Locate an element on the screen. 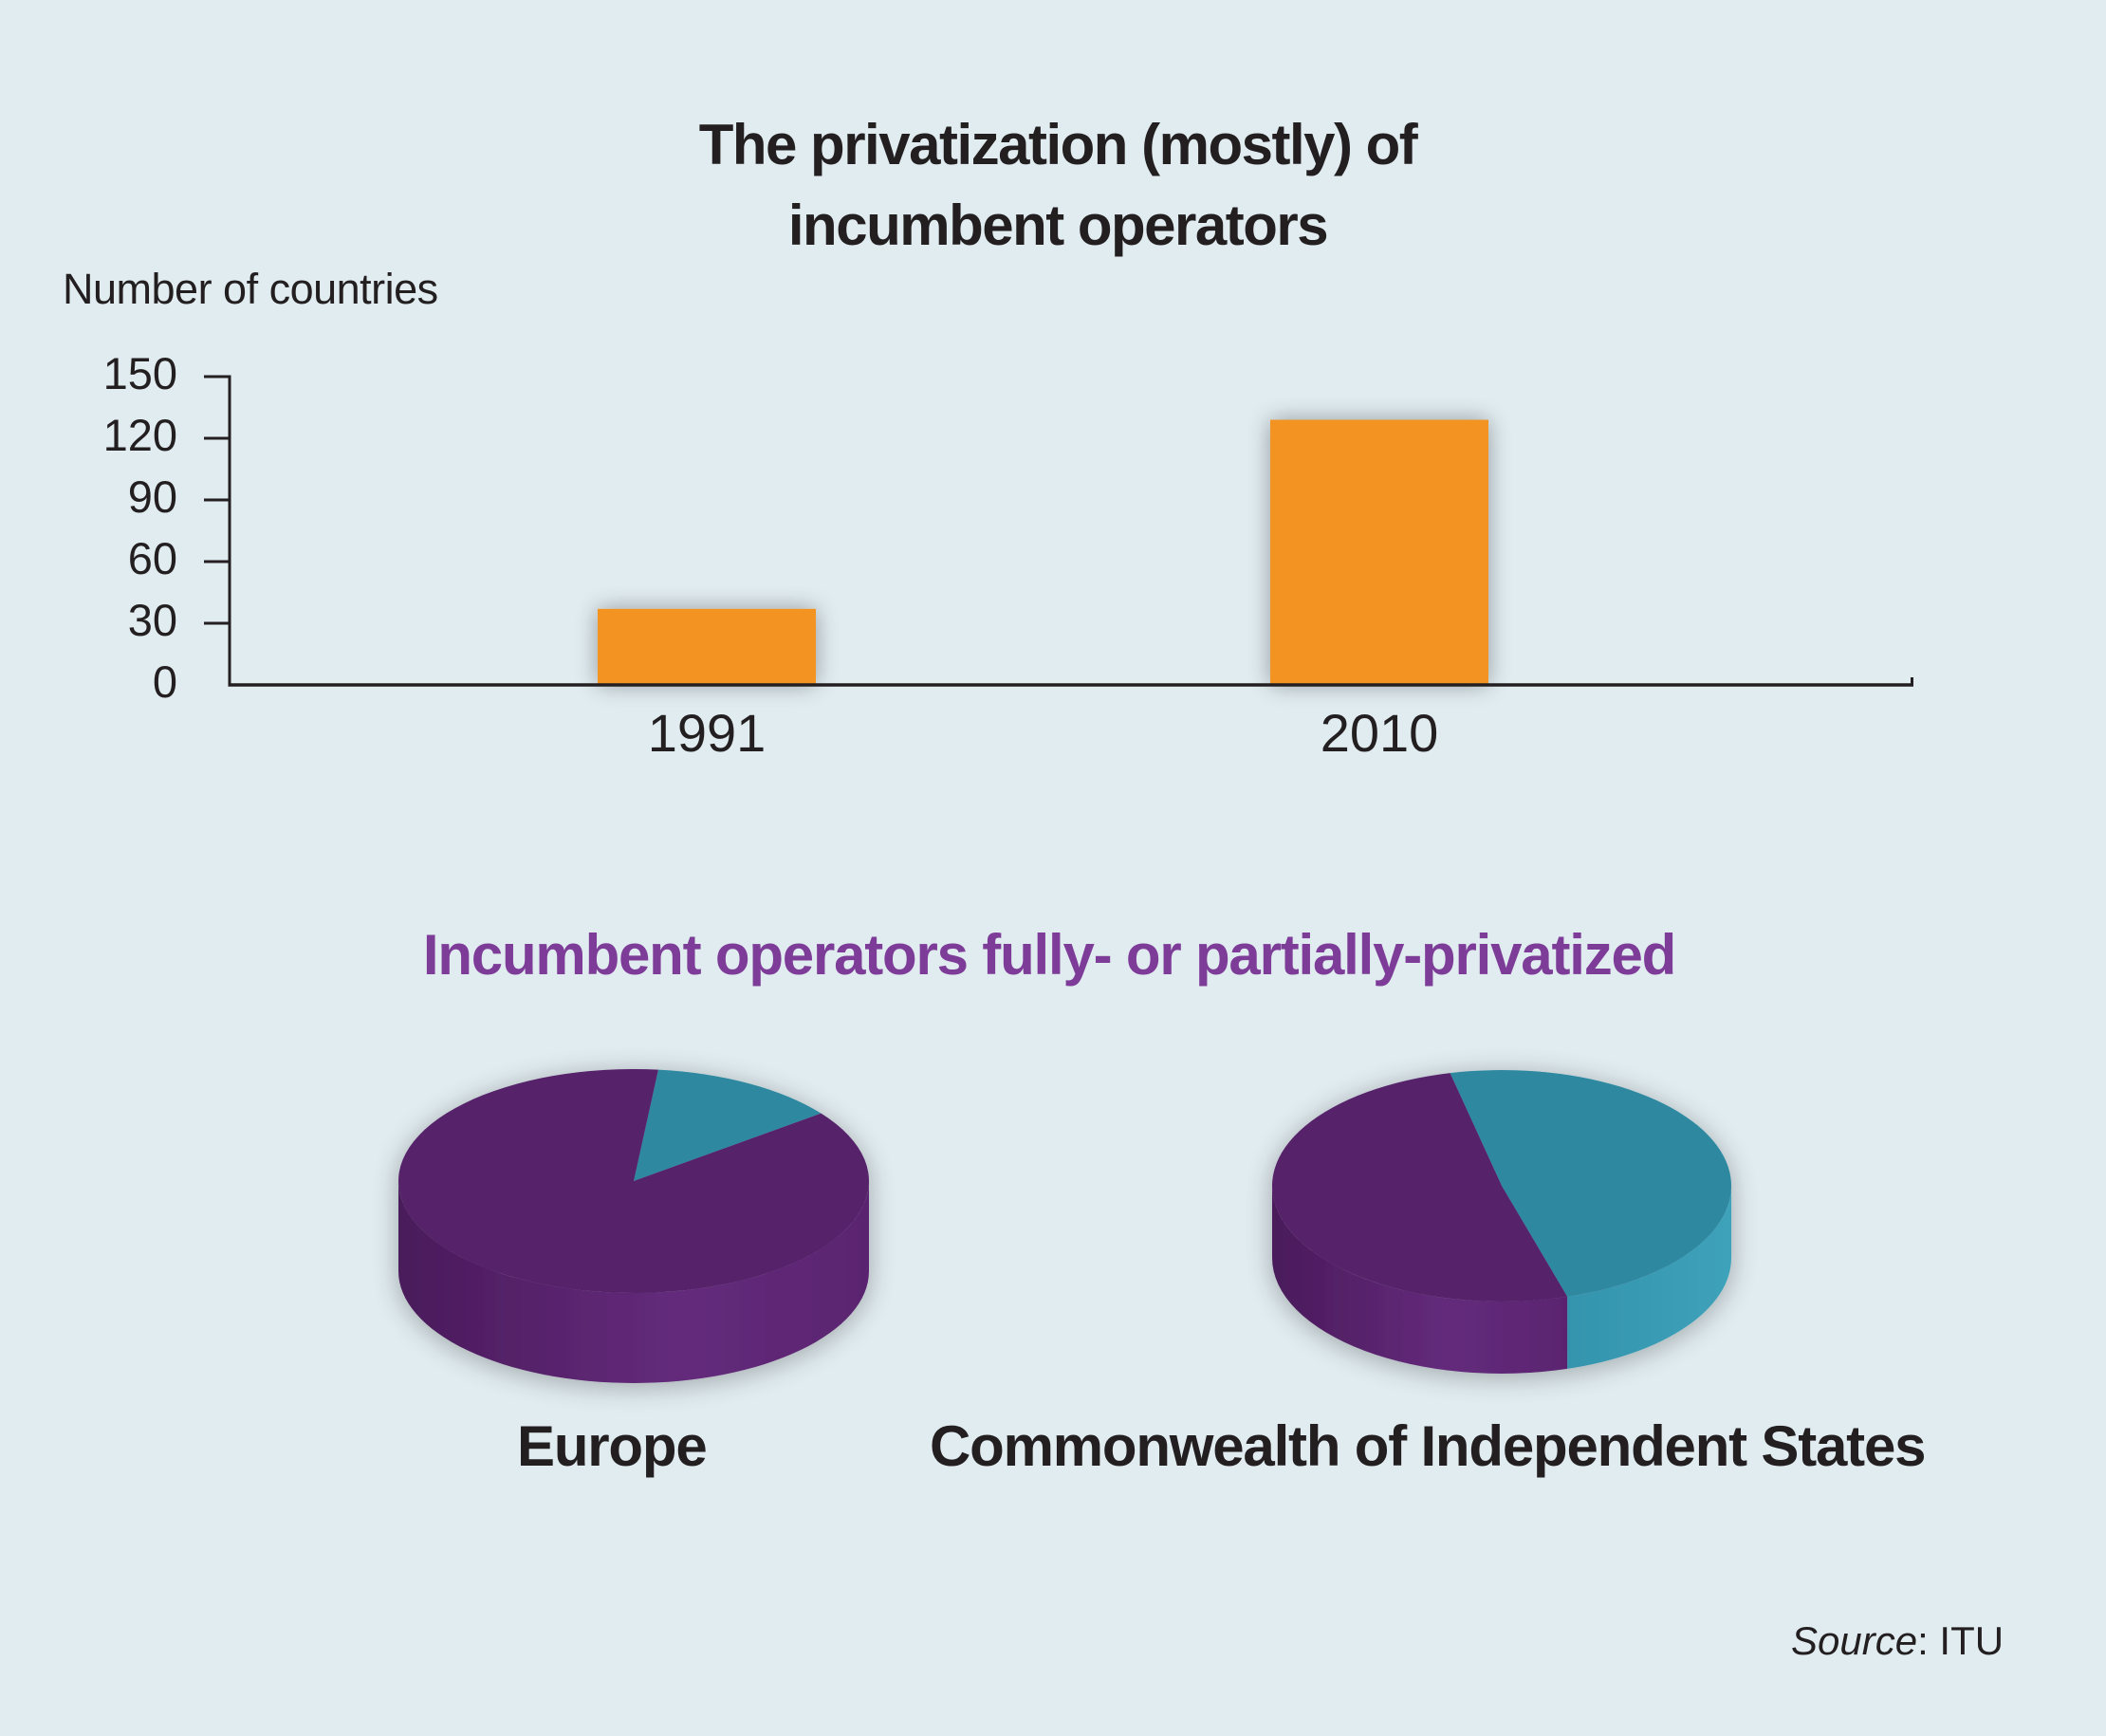 The height and width of the screenshot is (1736, 2106). pie-label-europe: Europe is located at coordinates (612, 1446).